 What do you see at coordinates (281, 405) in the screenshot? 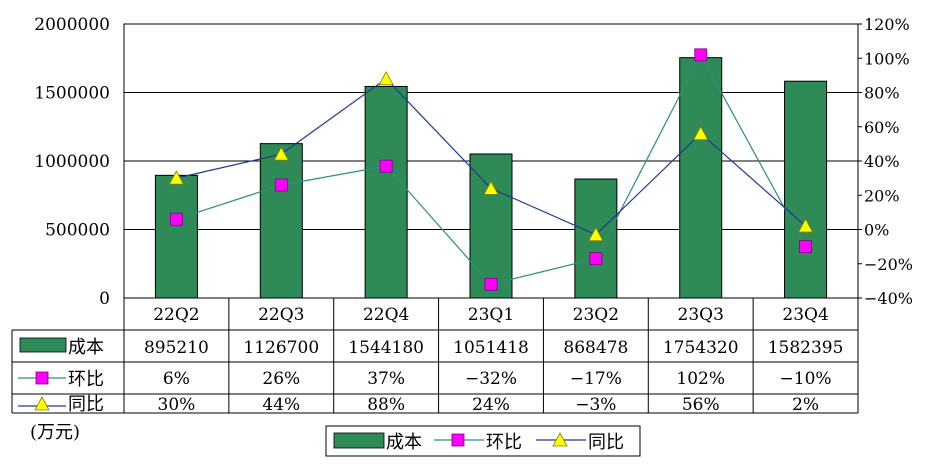
I see `table-value: 44%` at bounding box center [281, 405].